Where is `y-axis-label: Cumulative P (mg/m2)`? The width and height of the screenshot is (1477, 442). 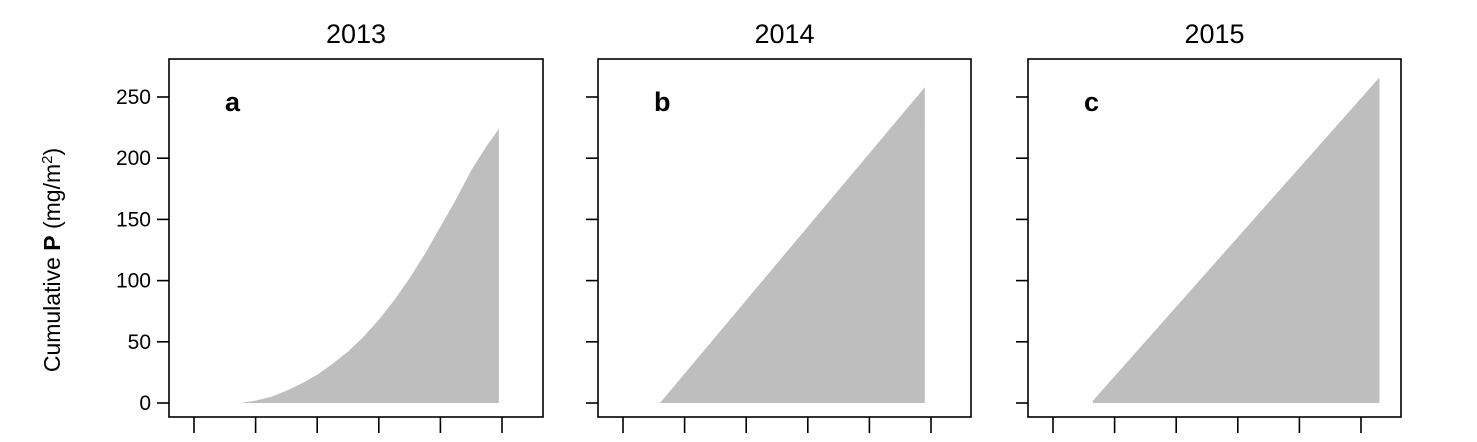 y-axis-label: Cumulative P (mg/m2) is located at coordinates (52, 260).